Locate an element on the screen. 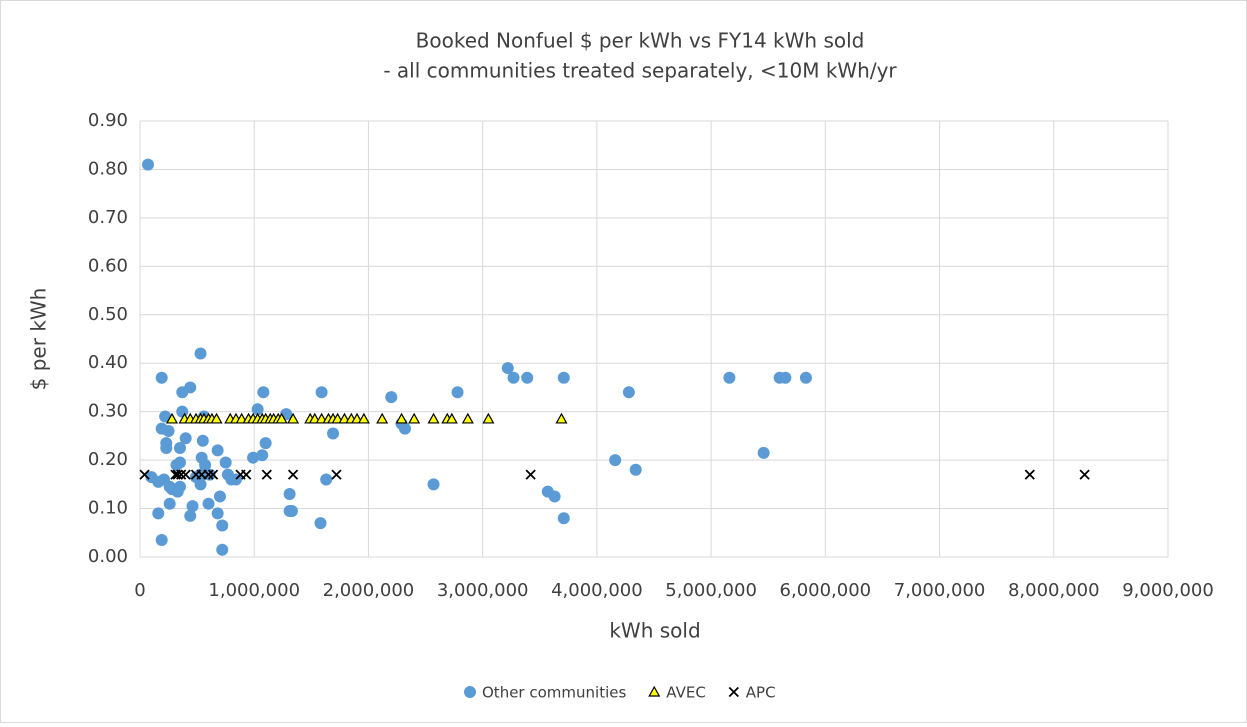 This screenshot has height=727, width=1247. y-tick-label: 0.90 is located at coordinates (108, 120).